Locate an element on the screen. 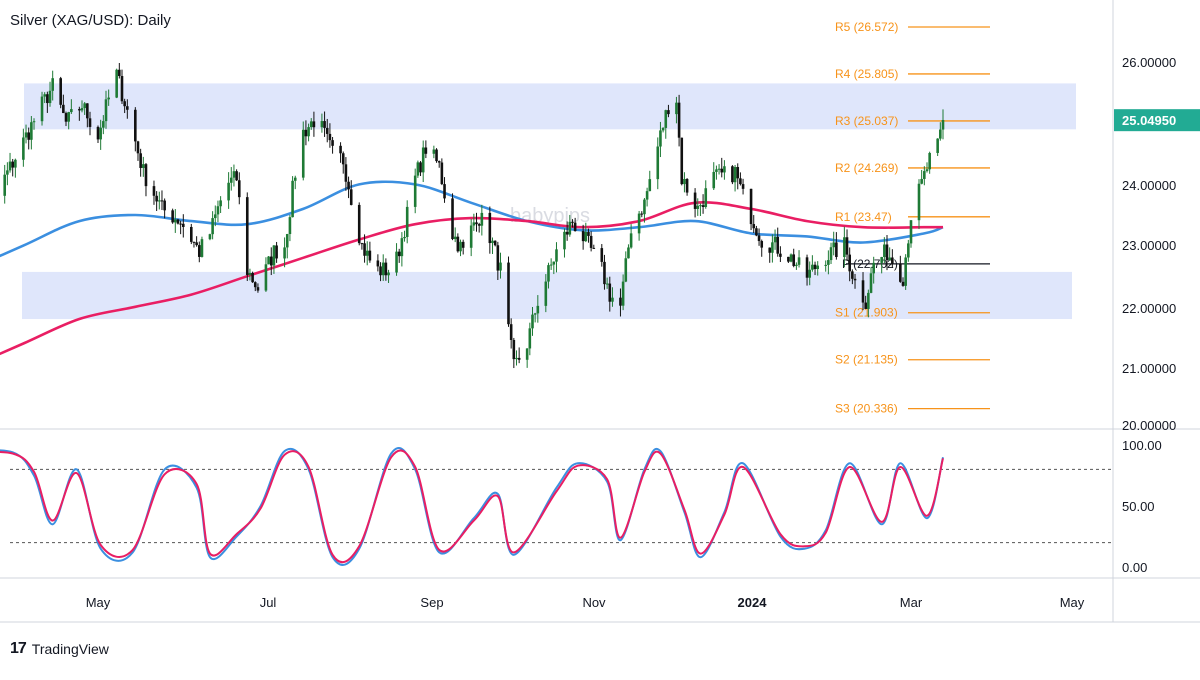 The height and width of the screenshot is (680, 1200). pivot-label: R3 (25.037) is located at coordinates (866, 121).